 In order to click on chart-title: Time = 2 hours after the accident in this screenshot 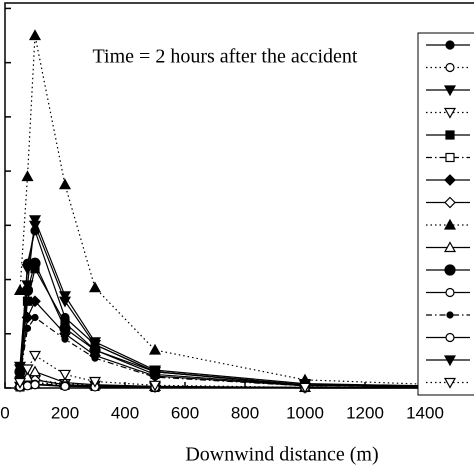, I will do `click(225, 57)`.